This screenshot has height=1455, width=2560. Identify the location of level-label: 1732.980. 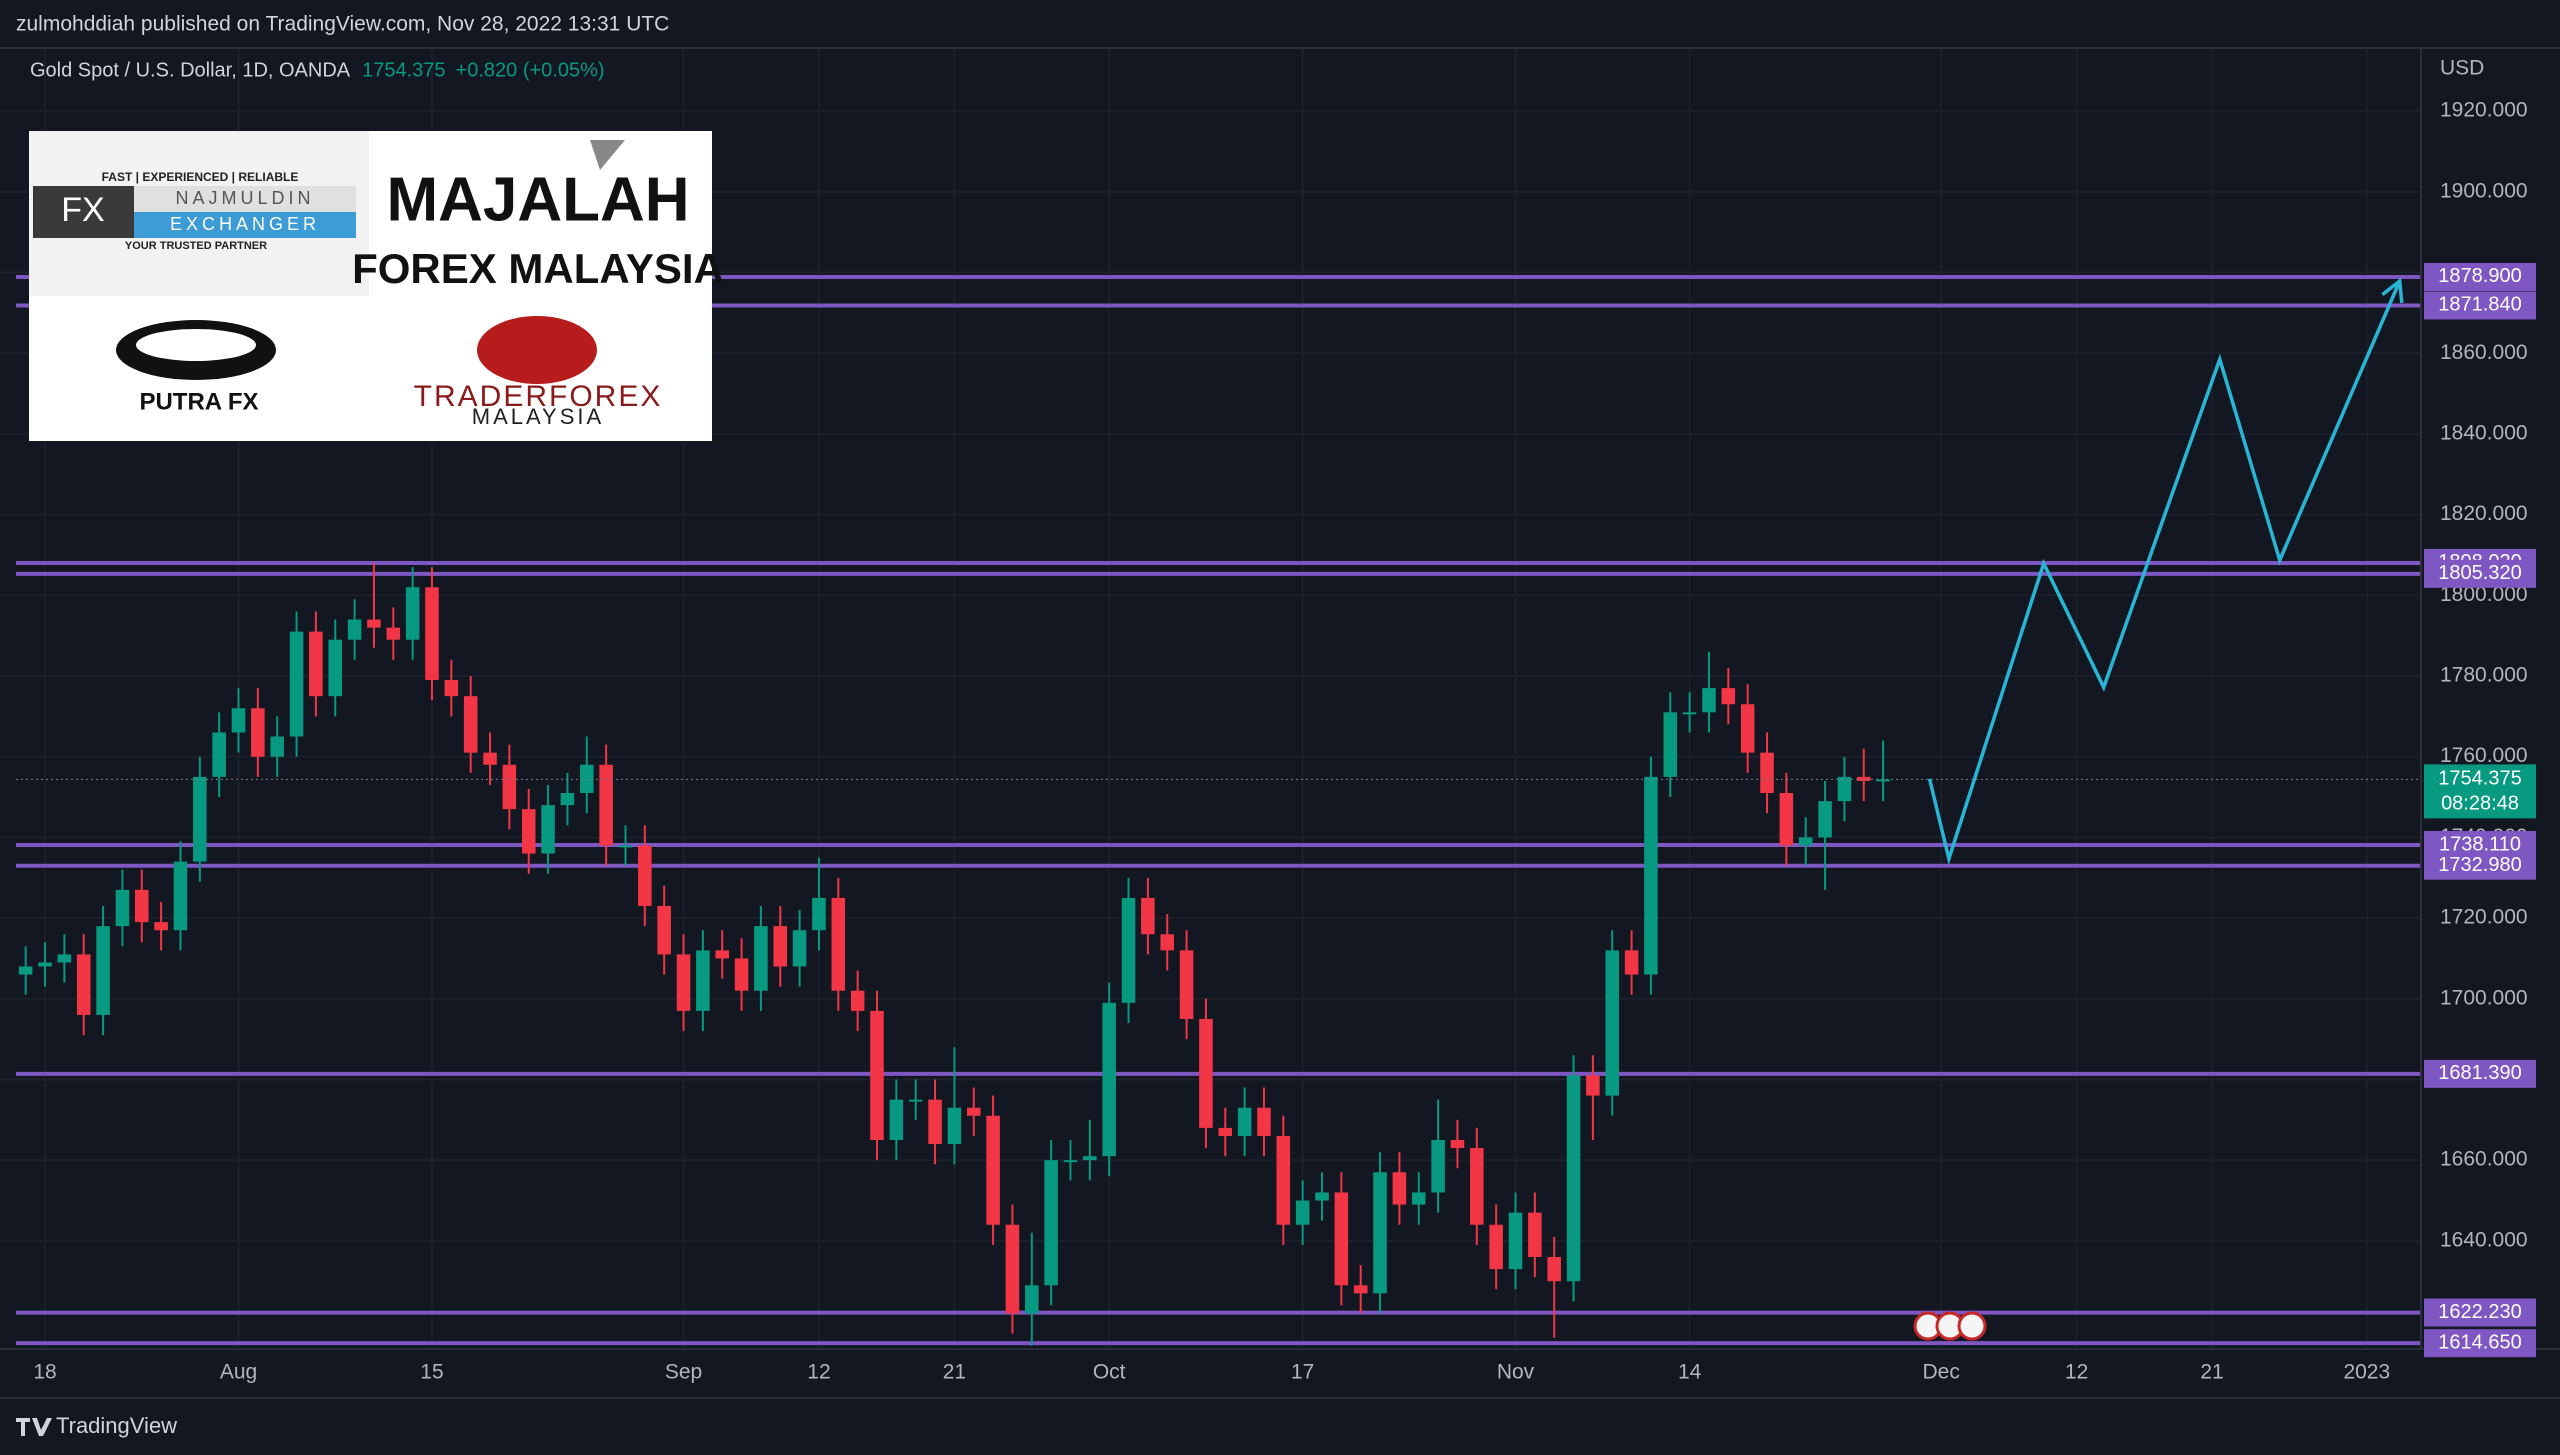
(2479, 865).